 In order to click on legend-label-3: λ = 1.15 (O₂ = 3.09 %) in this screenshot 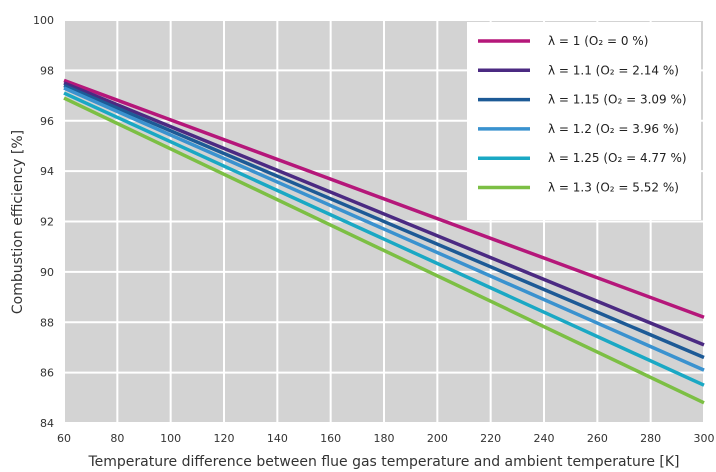, I will do `click(617, 100)`.